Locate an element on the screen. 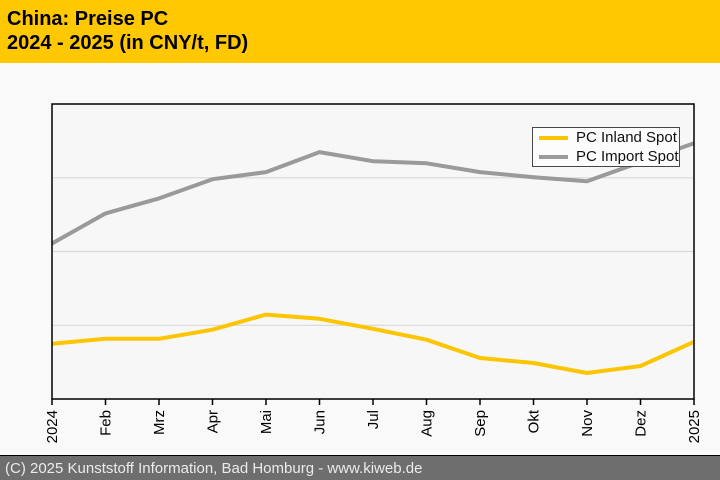 This screenshot has height=480, width=720. x-axis-label: 2024 is located at coordinates (52, 426).